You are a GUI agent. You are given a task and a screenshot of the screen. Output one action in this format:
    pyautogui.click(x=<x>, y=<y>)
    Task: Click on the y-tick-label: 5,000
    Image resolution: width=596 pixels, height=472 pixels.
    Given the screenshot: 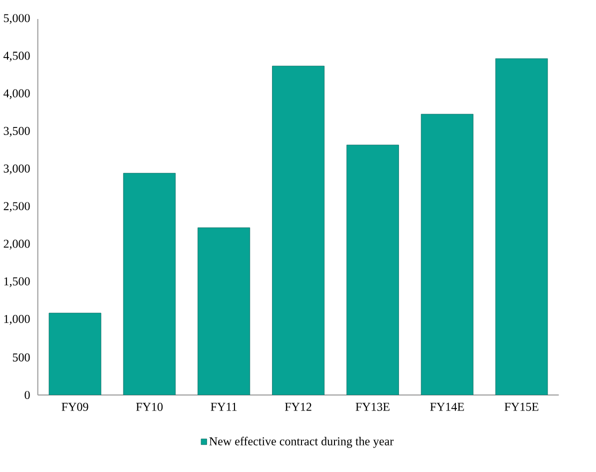 What is the action you would take?
    pyautogui.click(x=17, y=19)
    